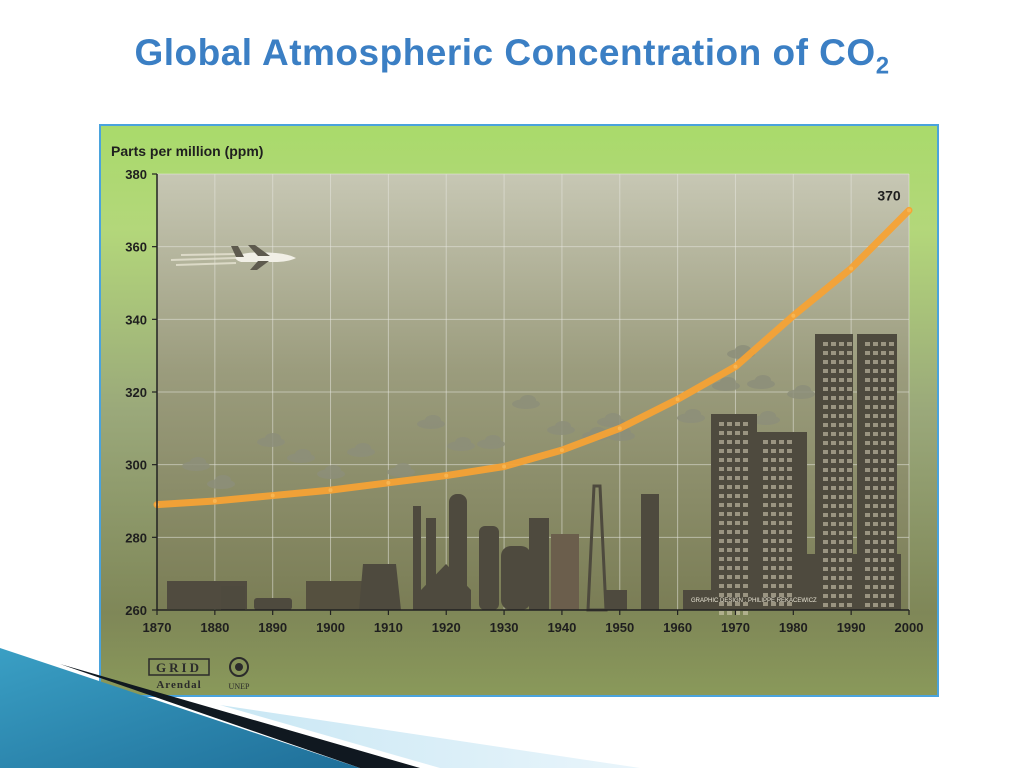 The image size is (1024, 768). I want to click on slide-title-subscript: 2, so click(882, 66).